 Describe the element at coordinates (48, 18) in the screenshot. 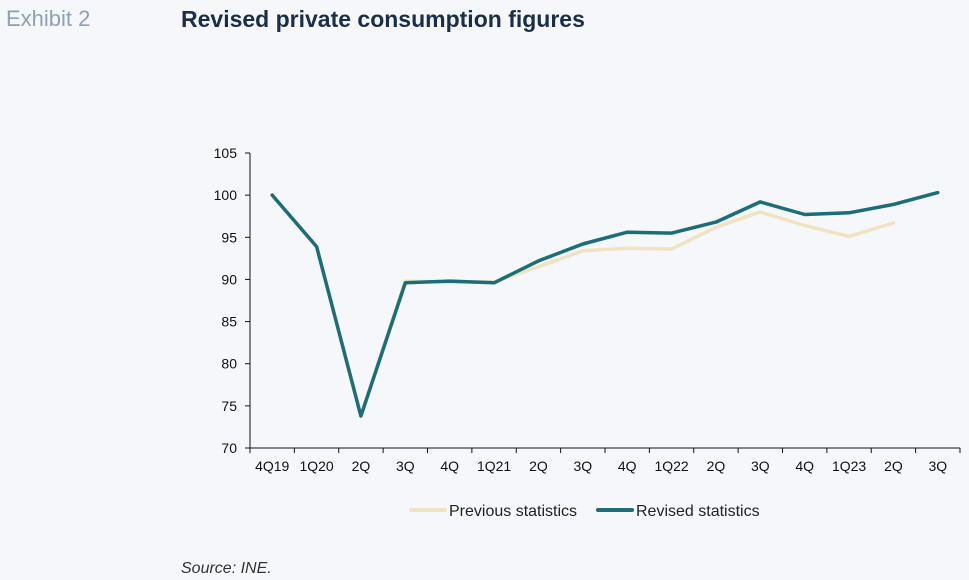

I see `exhibit-label: Exhibit 2` at that location.